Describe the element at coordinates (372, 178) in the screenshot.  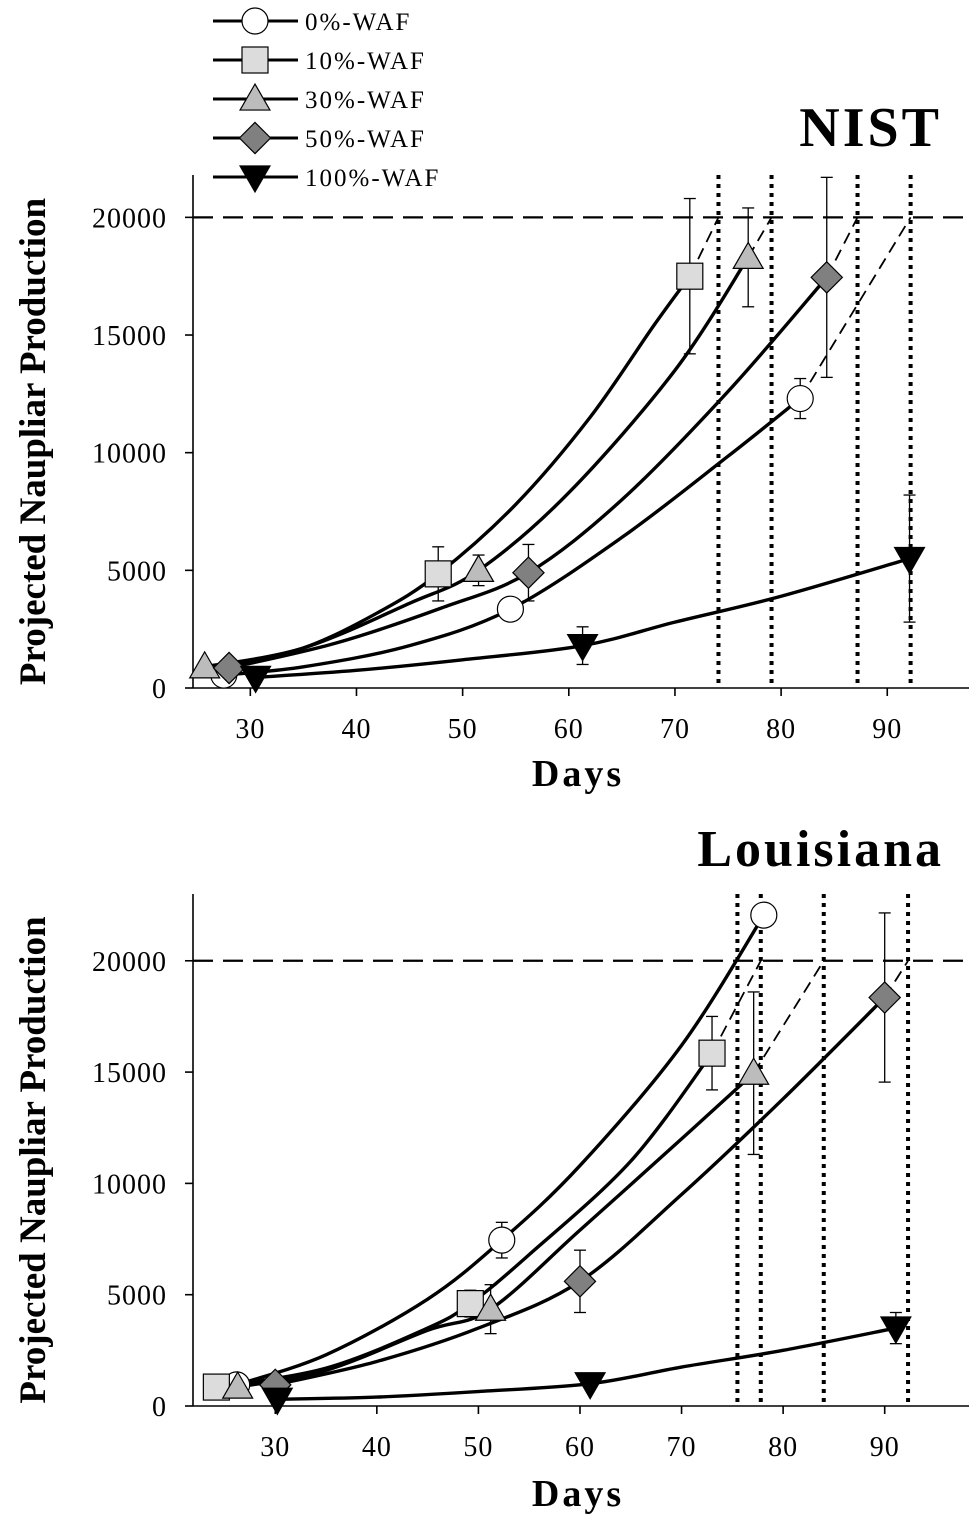
I see `legend-label: 100%-WAF` at that location.